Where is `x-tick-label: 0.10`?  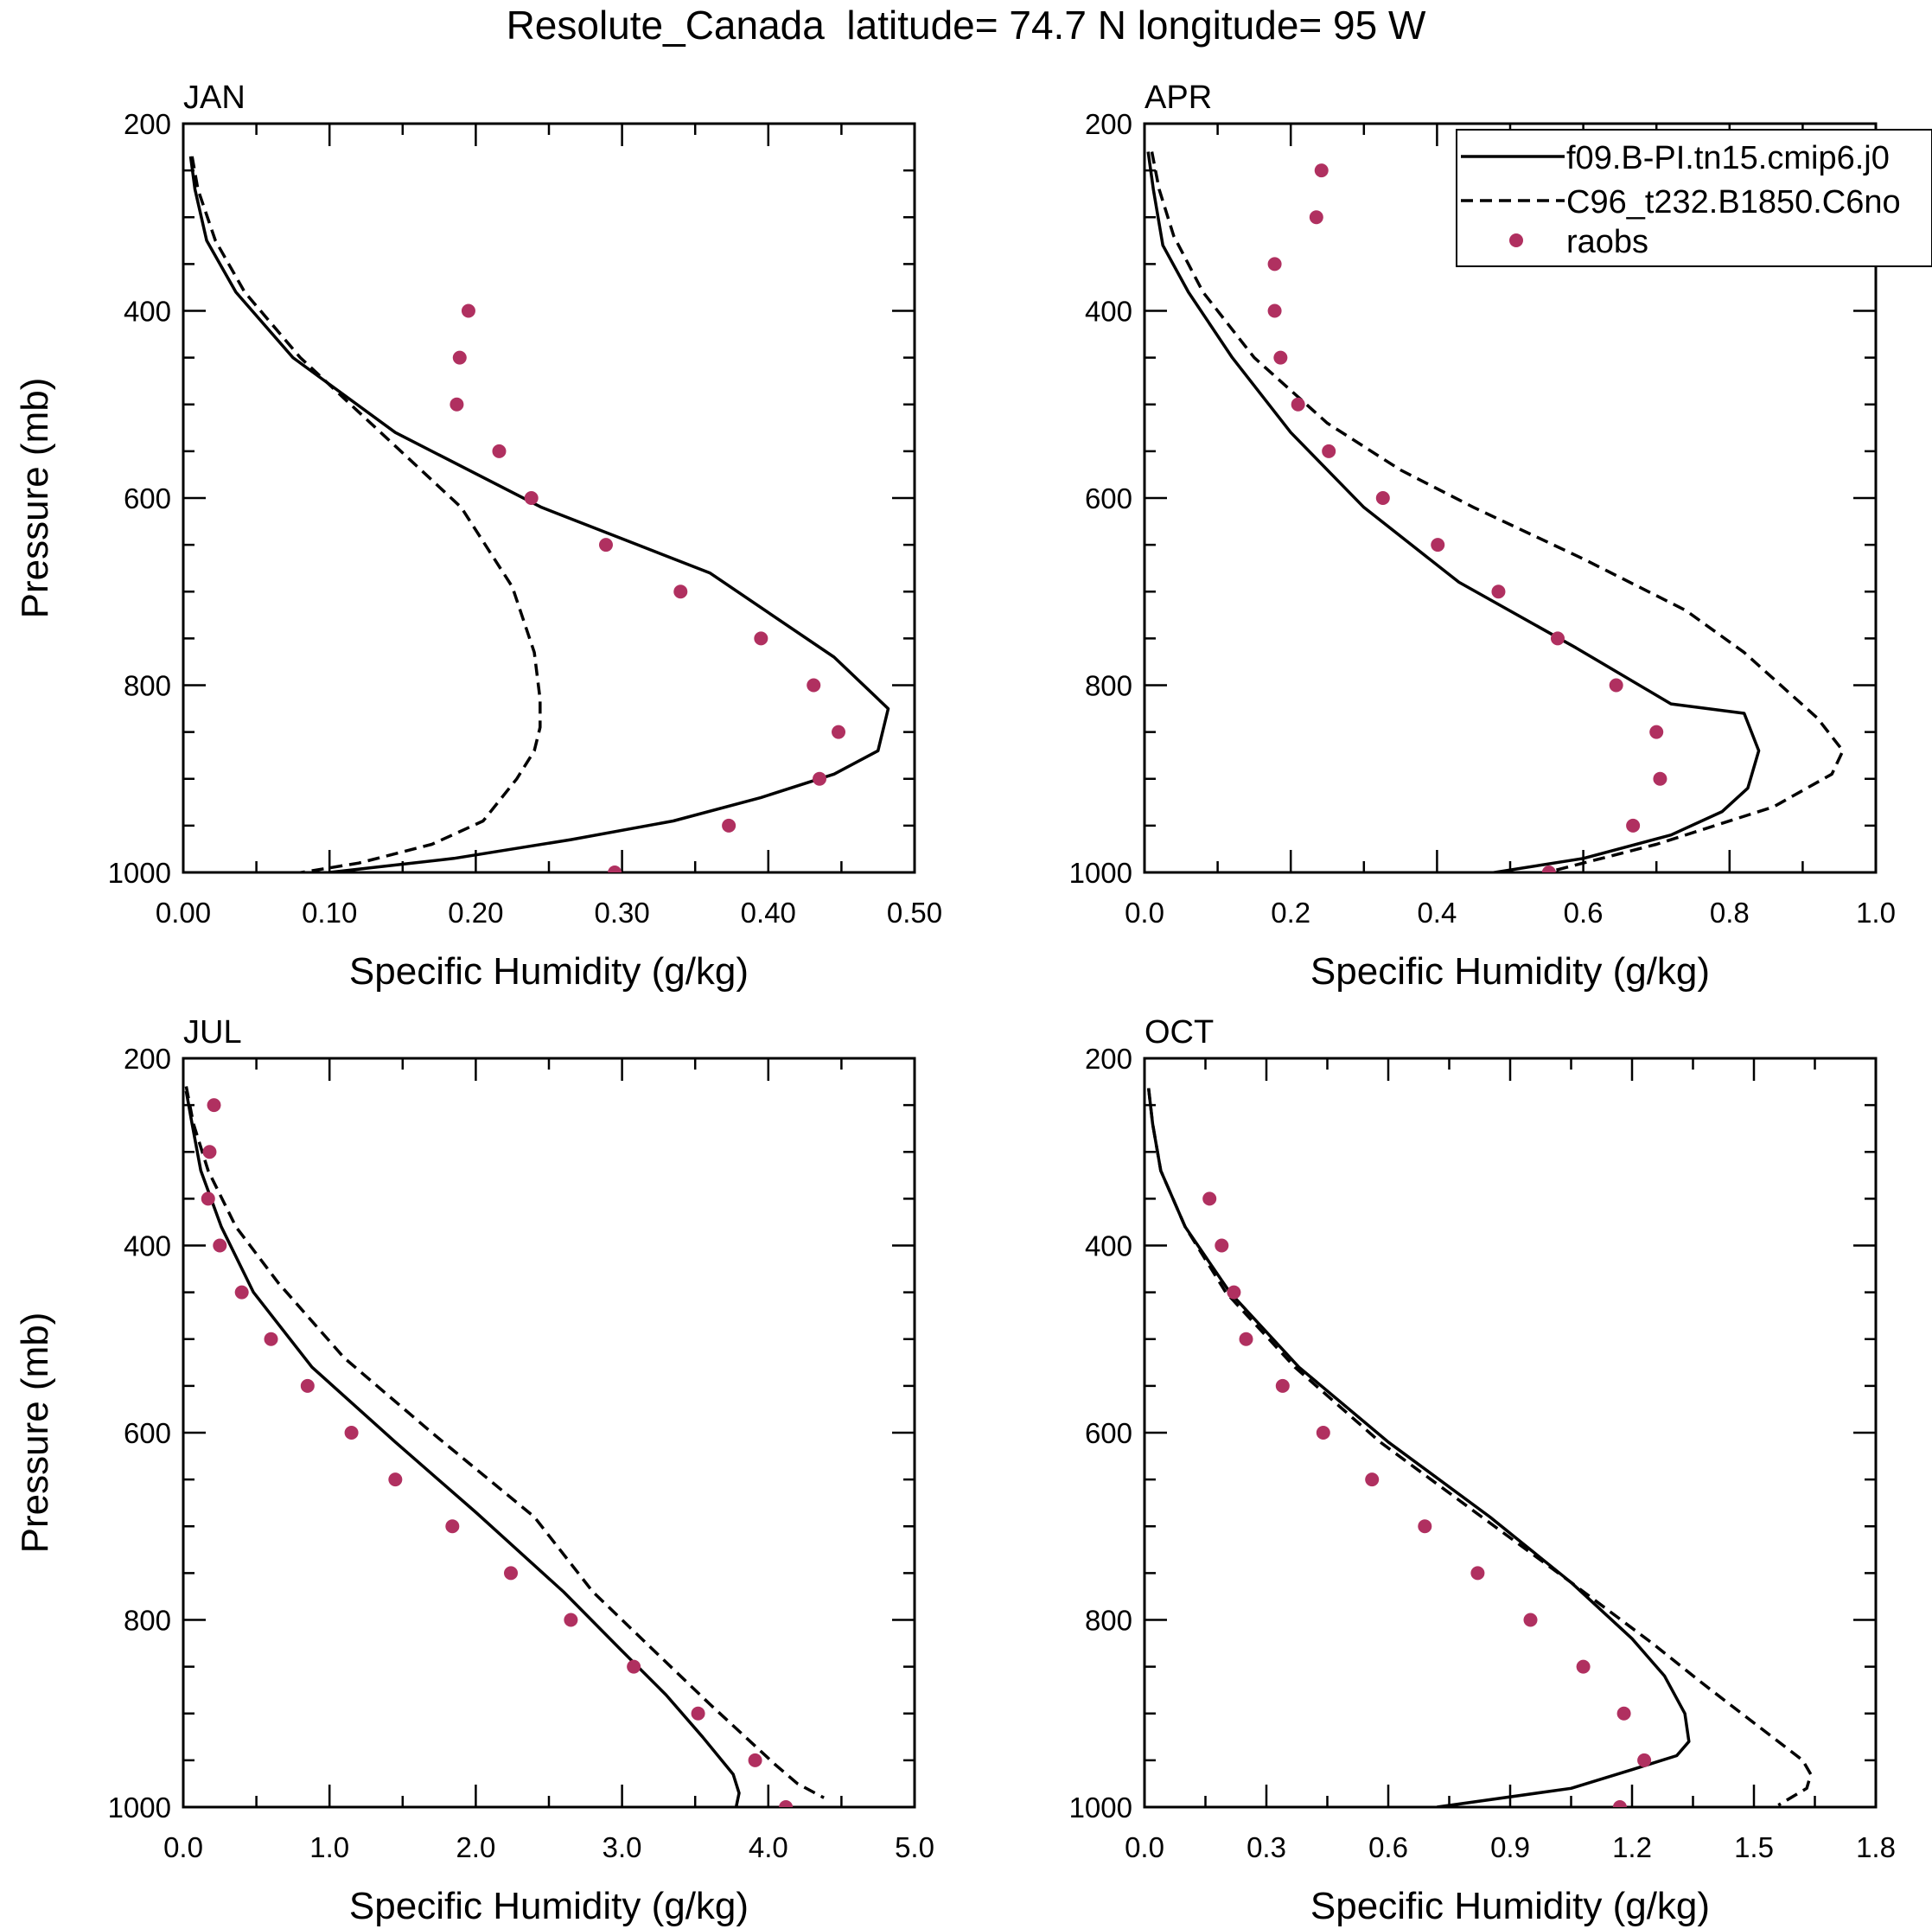 x-tick-label: 0.10 is located at coordinates (329, 913).